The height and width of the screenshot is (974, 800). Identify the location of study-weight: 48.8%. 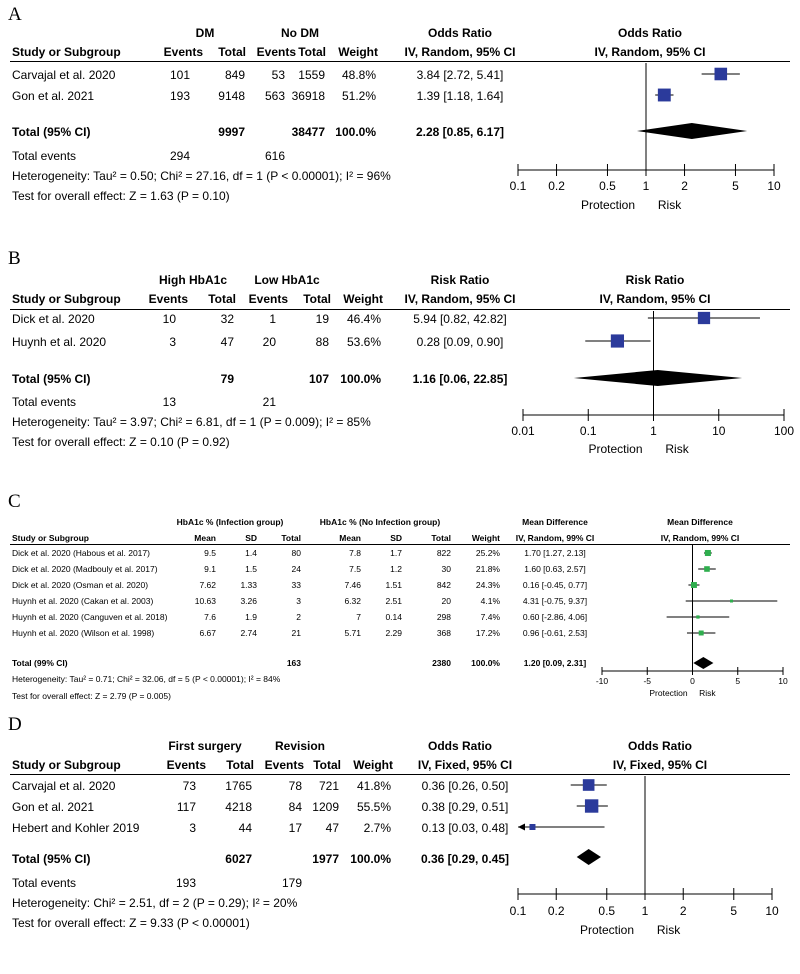
(358, 75).